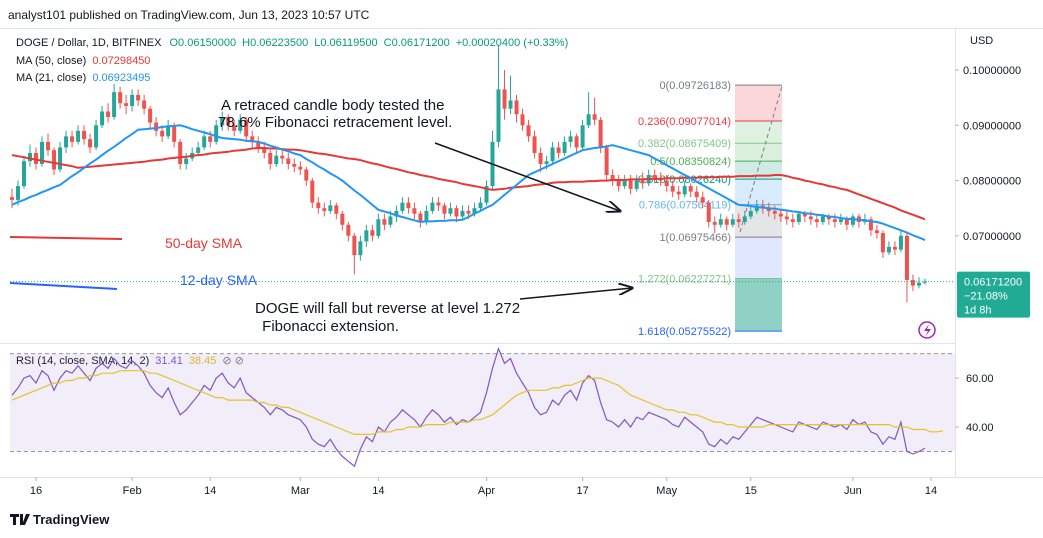 The image size is (1043, 538). What do you see at coordinates (980, 379) in the screenshot?
I see `rsi-tick-label: 60.00` at bounding box center [980, 379].